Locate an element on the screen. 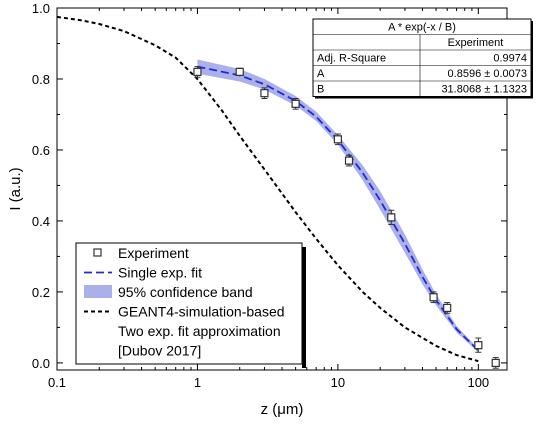 This screenshot has width=550, height=430. x-tick-label: 10 is located at coordinates (338, 382).